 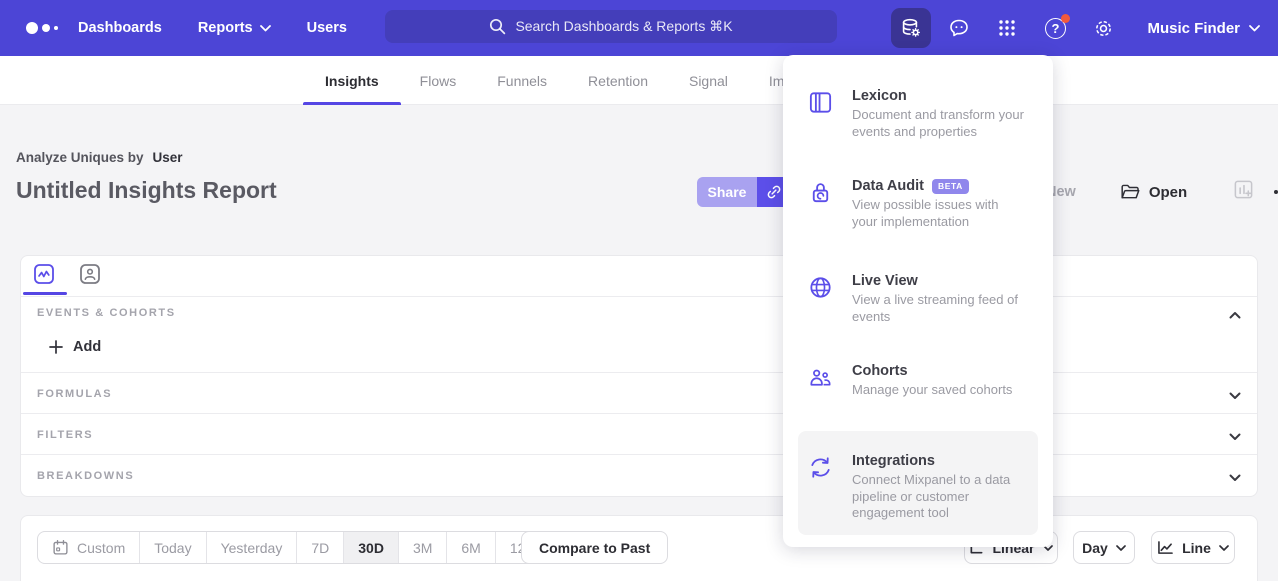 I want to click on chevron-up-icon, so click(x=1235, y=315).